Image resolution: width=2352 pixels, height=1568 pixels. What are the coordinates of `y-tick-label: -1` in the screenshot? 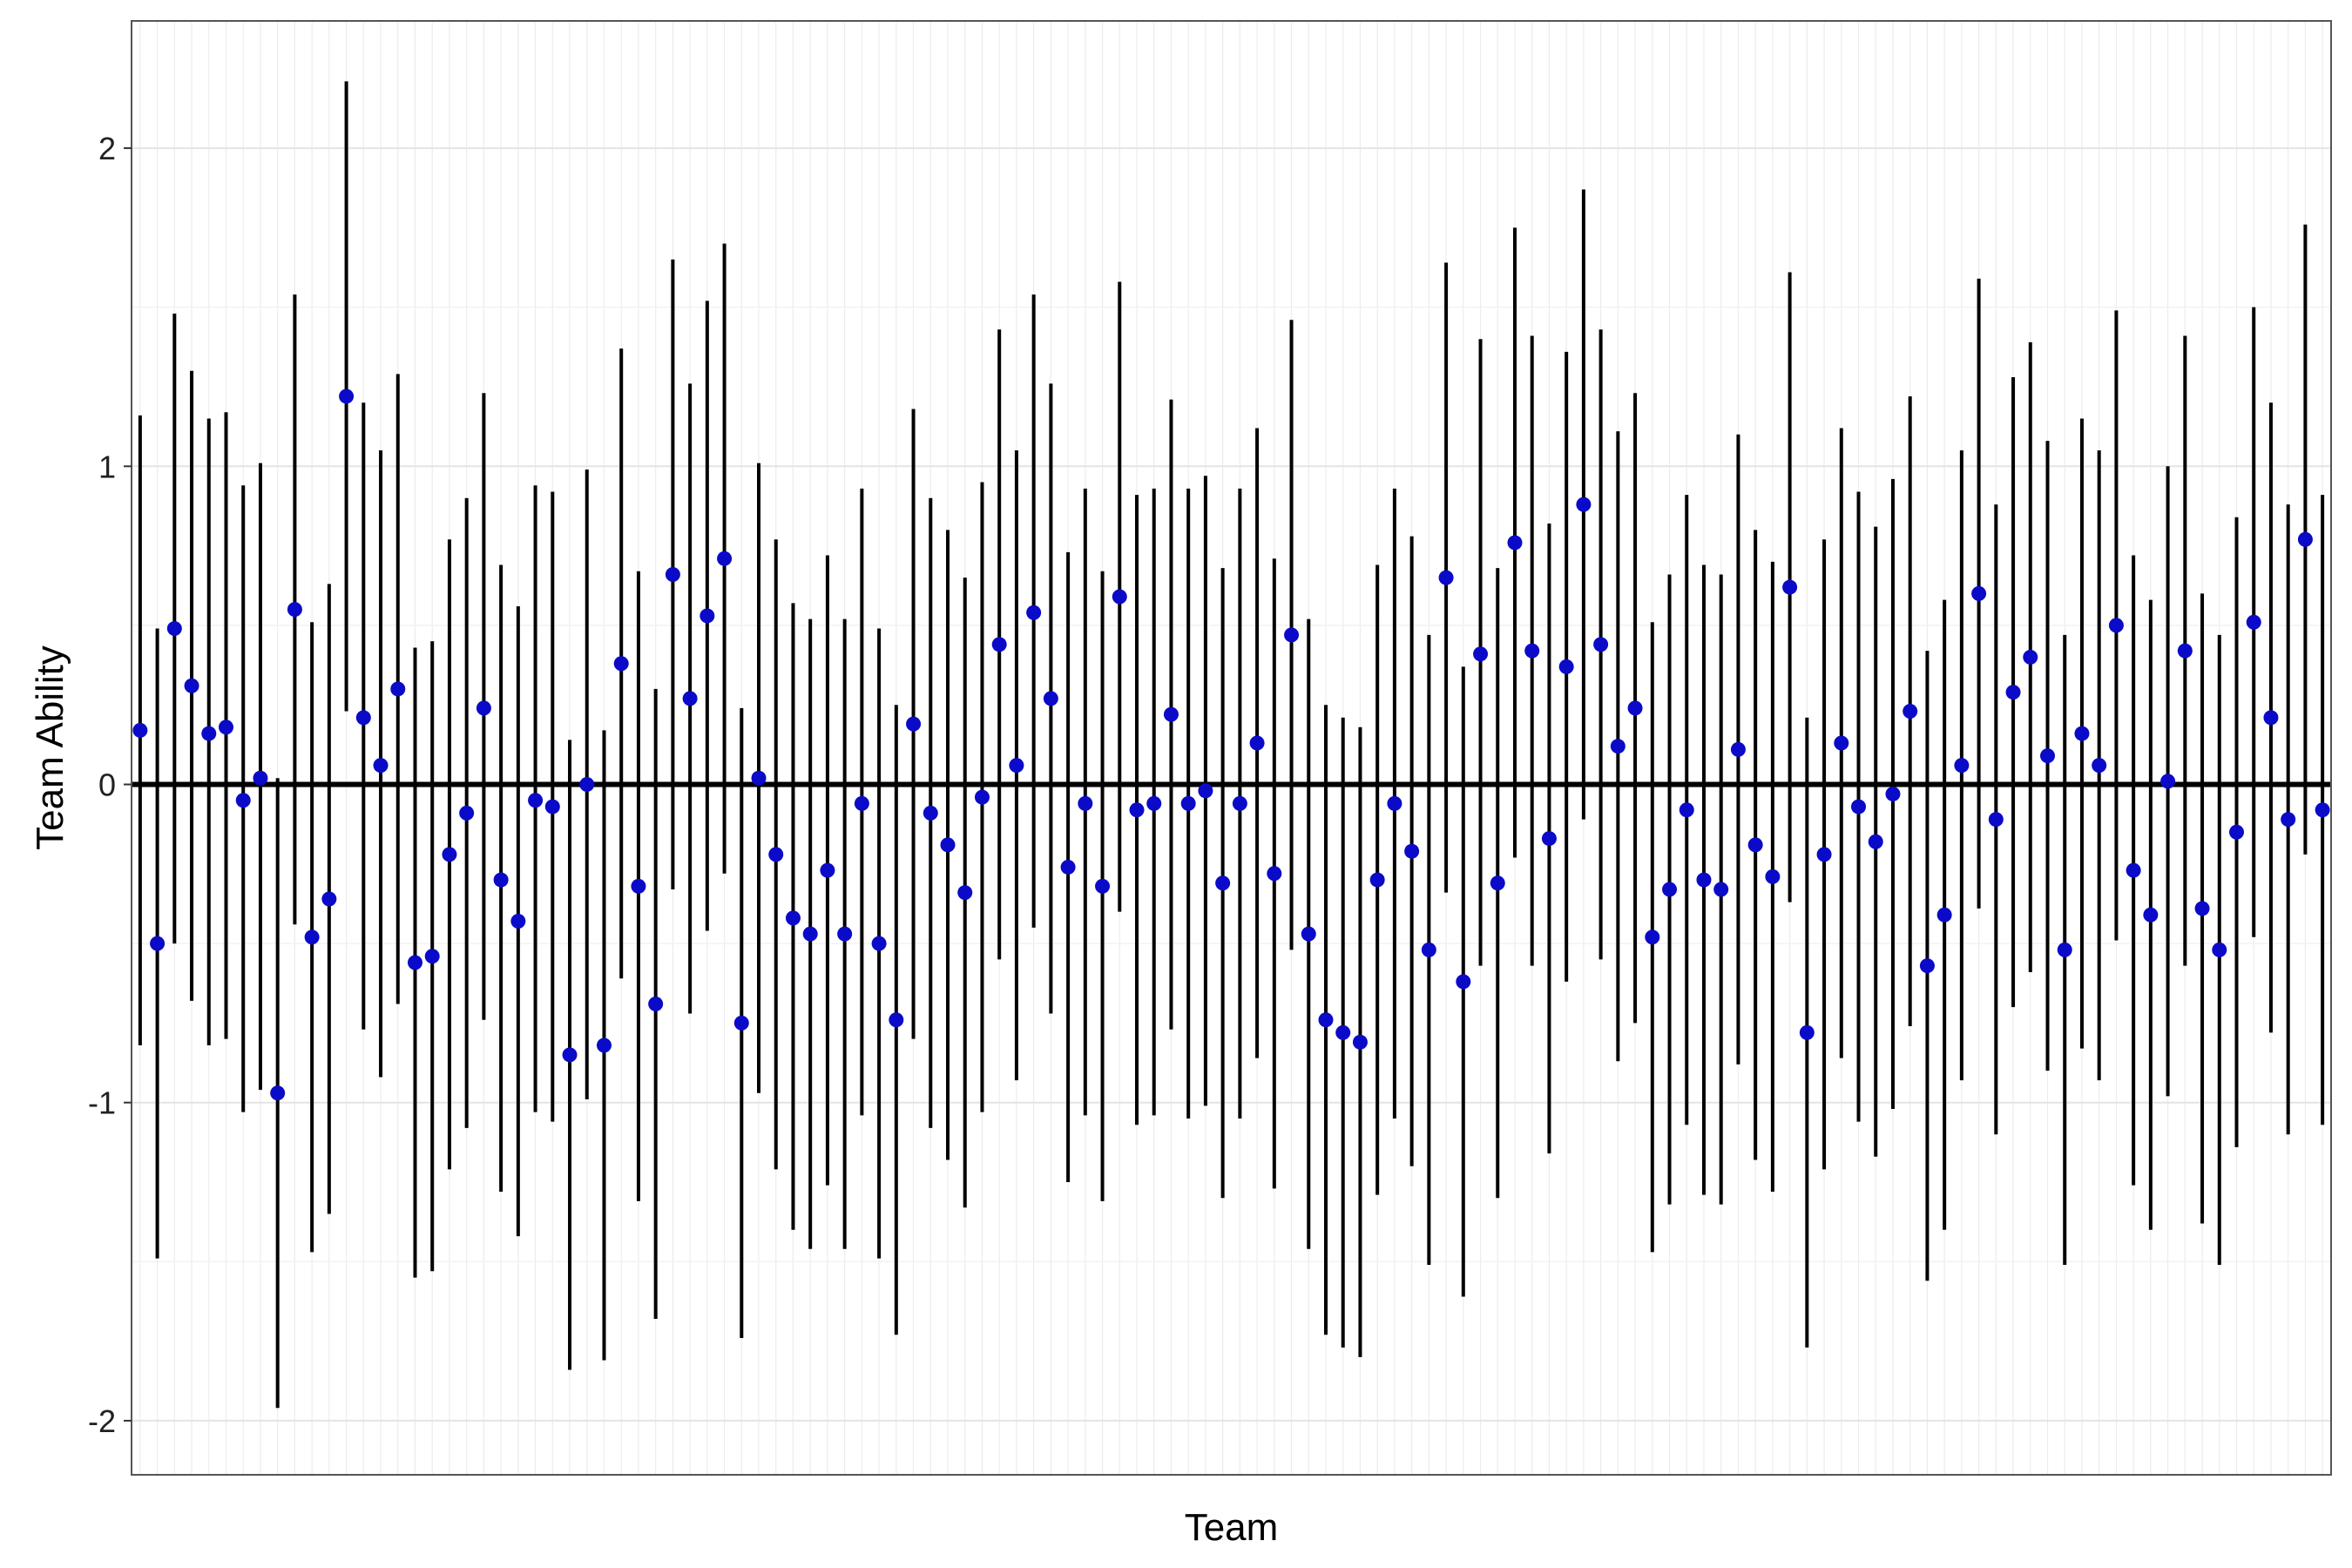 It's located at (102, 1103).